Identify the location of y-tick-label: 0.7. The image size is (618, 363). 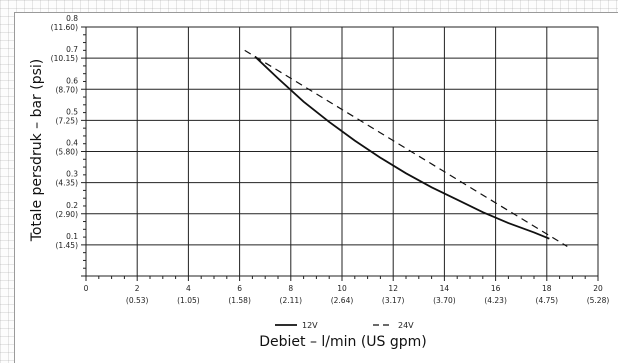
(72, 49).